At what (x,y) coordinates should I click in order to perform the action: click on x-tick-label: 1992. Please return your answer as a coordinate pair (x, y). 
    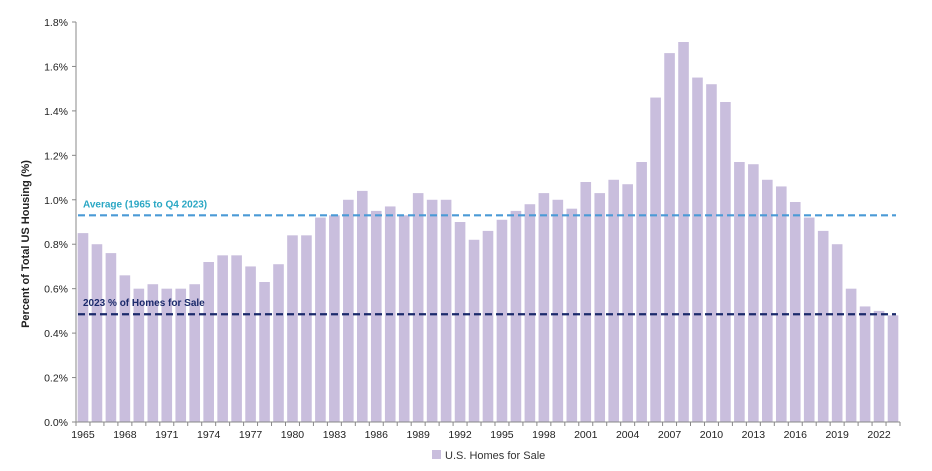
    Looking at the image, I should click on (460, 435).